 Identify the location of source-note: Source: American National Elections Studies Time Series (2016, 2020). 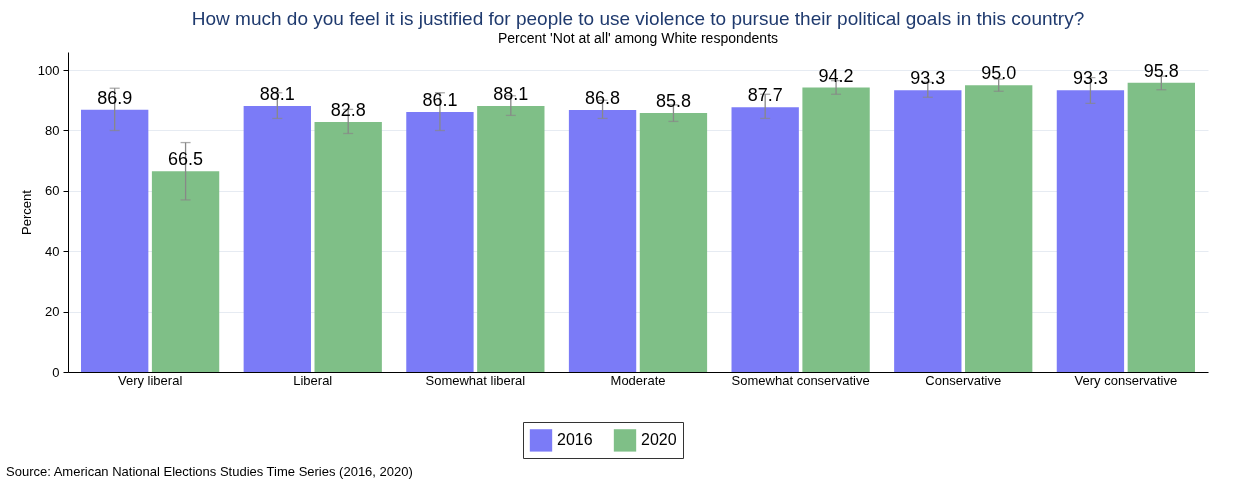
(209, 471).